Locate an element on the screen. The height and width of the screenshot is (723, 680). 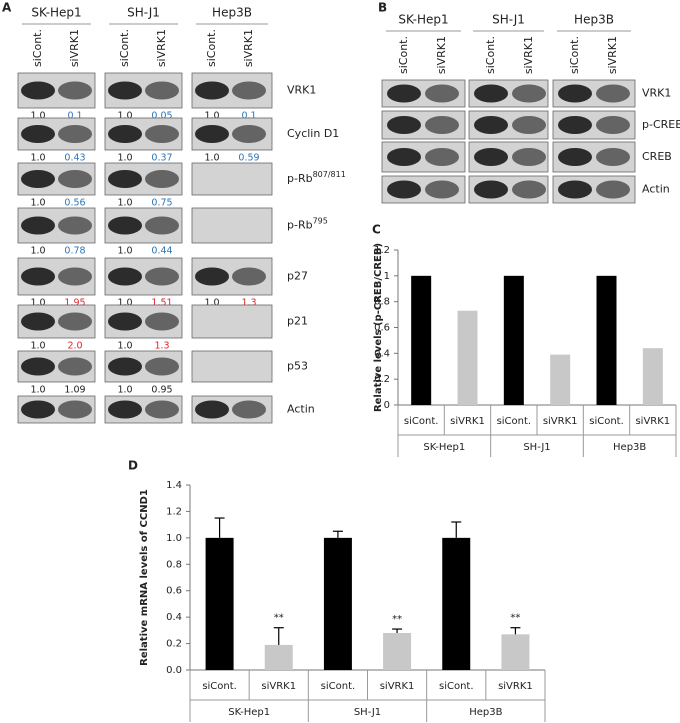
protein-name: Cyclin D1 is located at coordinates (313, 133).